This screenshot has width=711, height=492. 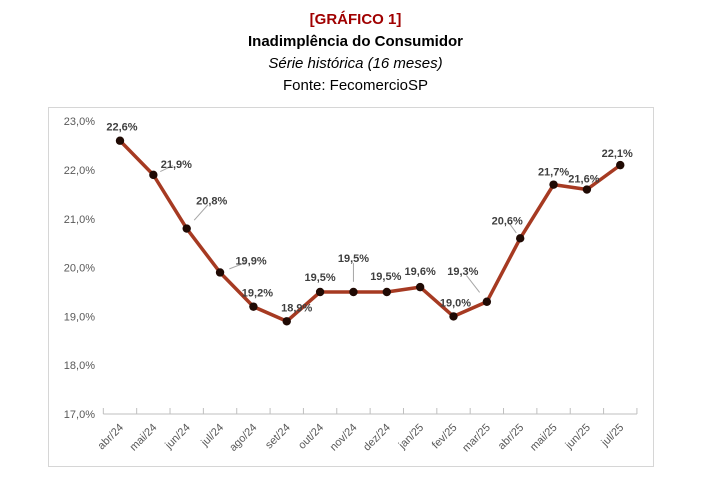 What do you see at coordinates (511, 437) in the screenshot?
I see `x-axis-tick-label: abr/25` at bounding box center [511, 437].